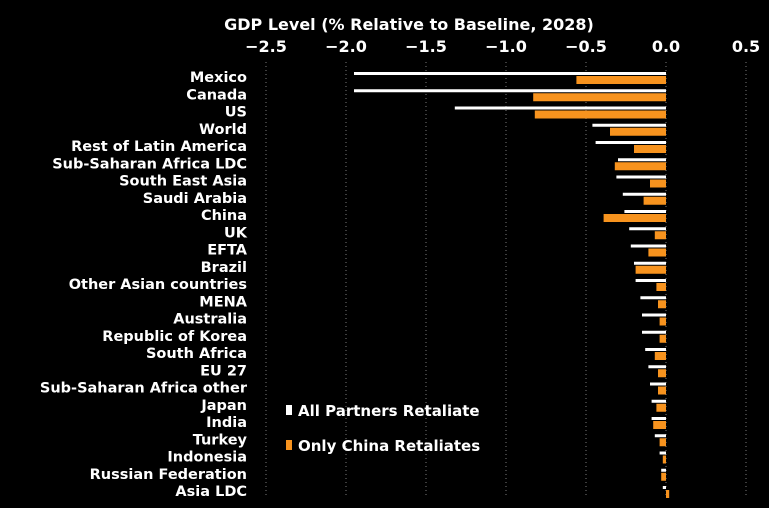  What do you see at coordinates (650, 269) in the screenshot?
I see `bar-only-china-brazil` at bounding box center [650, 269].